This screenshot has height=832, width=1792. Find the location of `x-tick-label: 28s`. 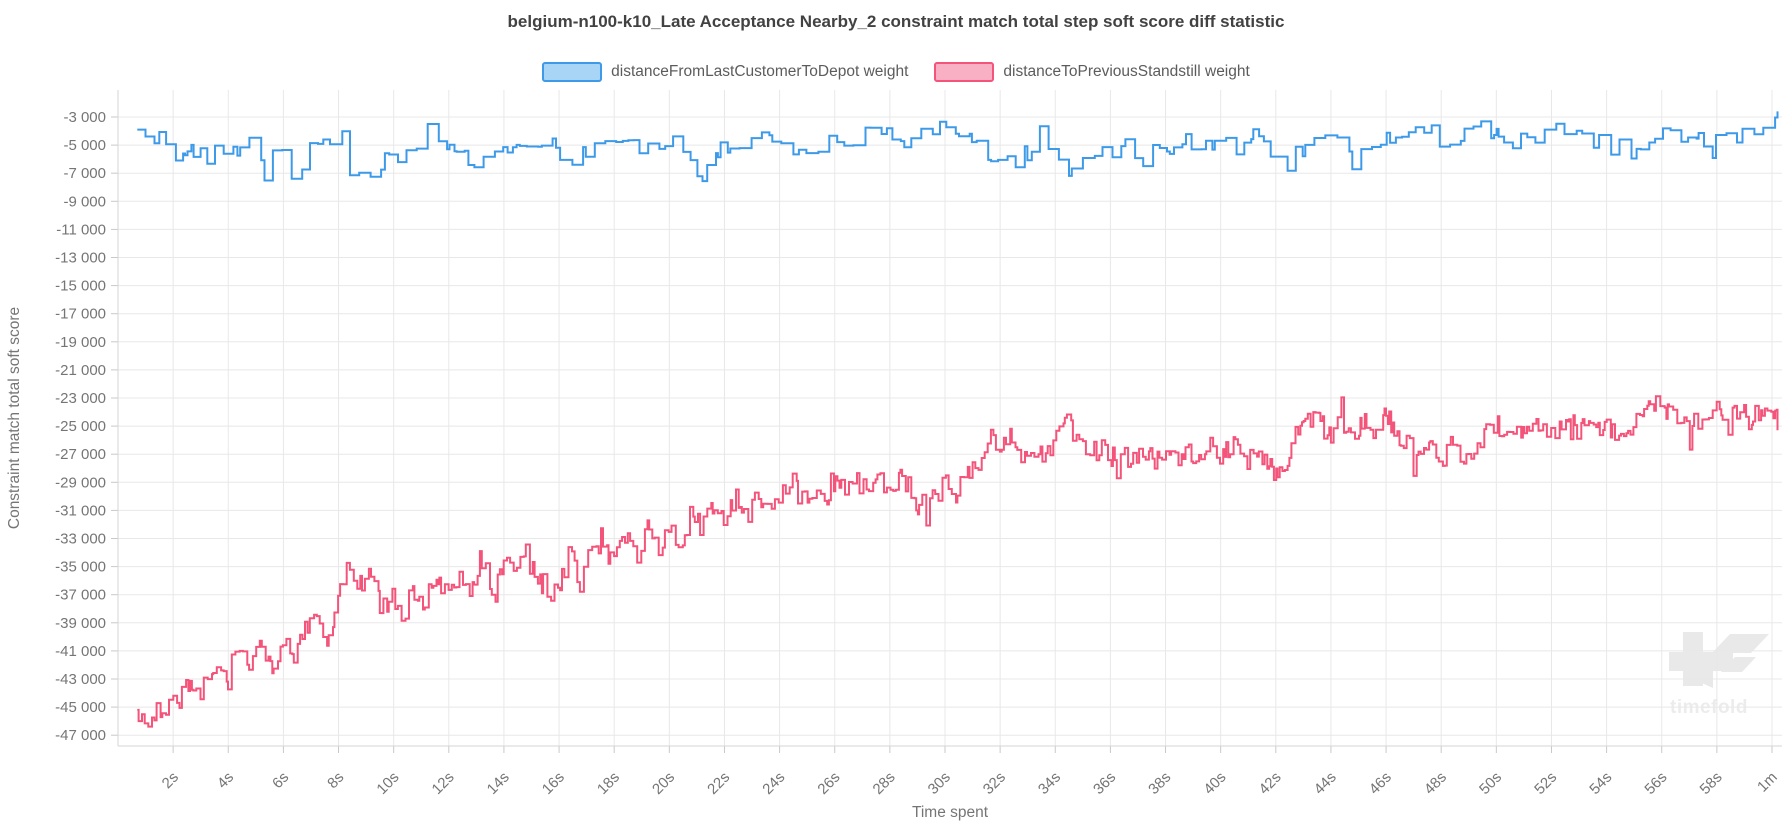

x-tick-label: 28s is located at coordinates (884, 783).